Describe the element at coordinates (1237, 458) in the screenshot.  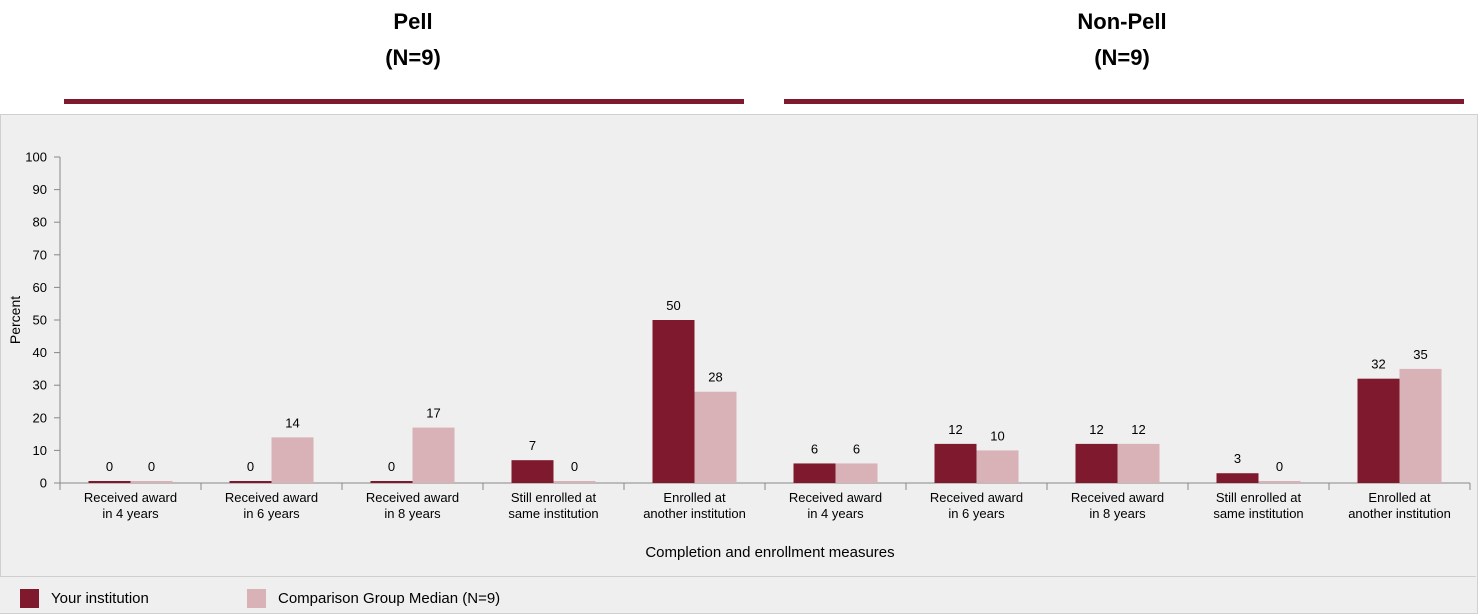
I see `value-label-your-institution: 3` at that location.